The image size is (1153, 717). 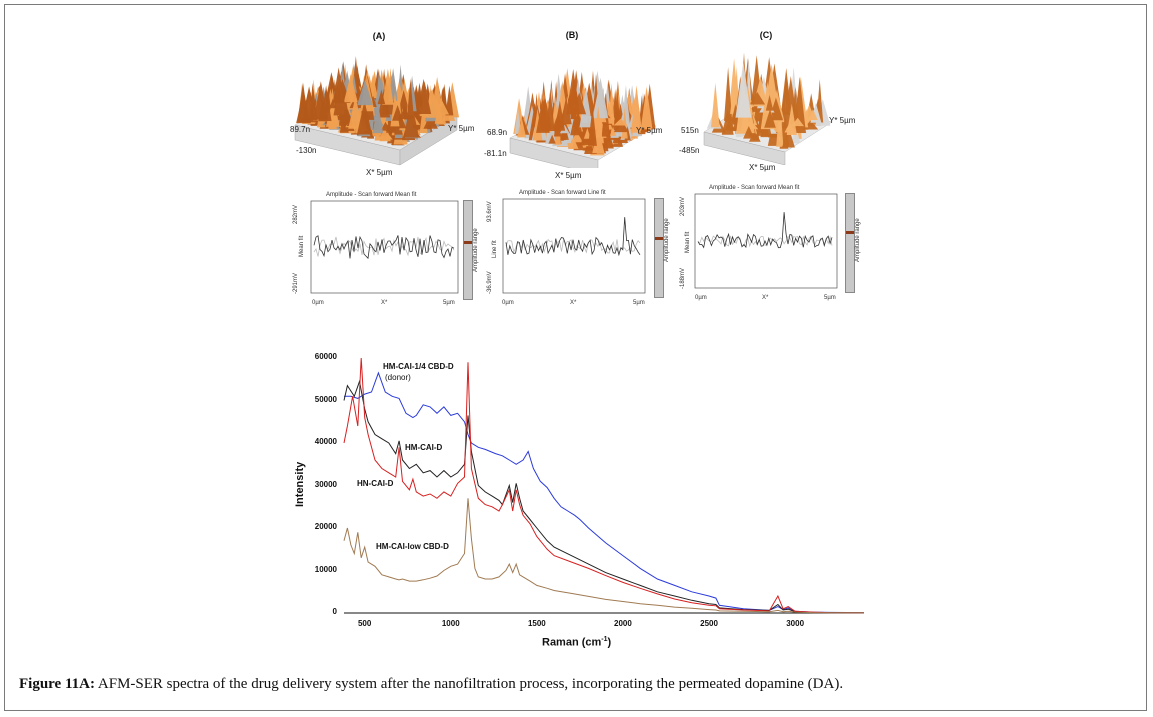 I want to click on y-tick-label: 10000, so click(x=325, y=569).